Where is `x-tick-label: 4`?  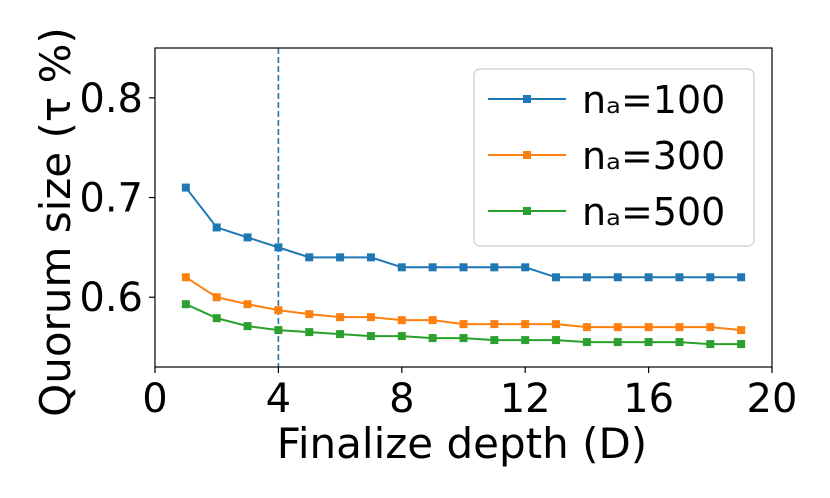
x-tick-label: 4 is located at coordinates (278, 399).